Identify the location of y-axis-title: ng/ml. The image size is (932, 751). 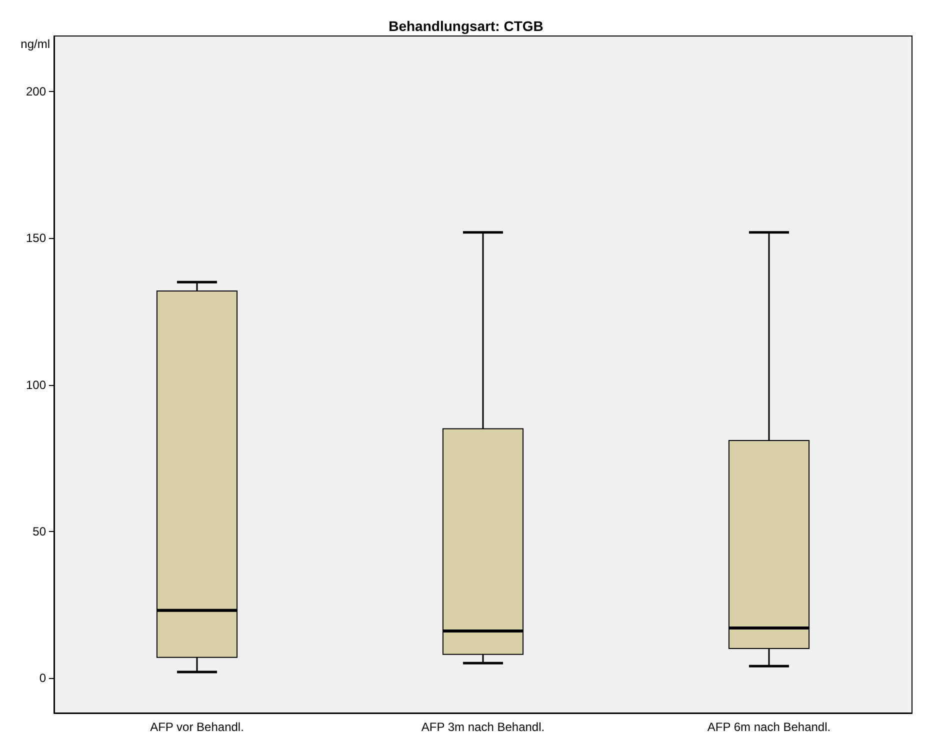
(35, 44).